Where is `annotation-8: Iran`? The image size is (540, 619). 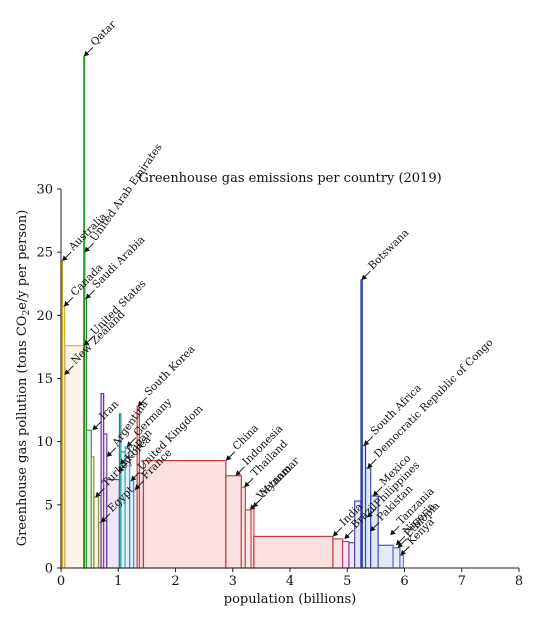 annotation-8: Iran is located at coordinates (106, 414).